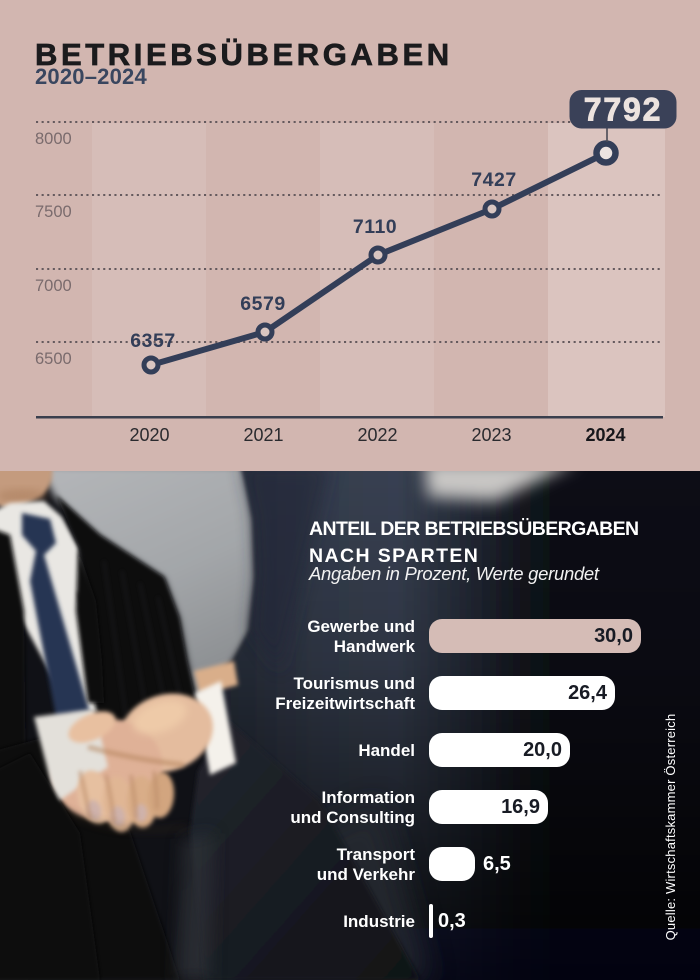  Describe the element at coordinates (53, 139) in the screenshot. I see `svg-text: 8000` at that location.